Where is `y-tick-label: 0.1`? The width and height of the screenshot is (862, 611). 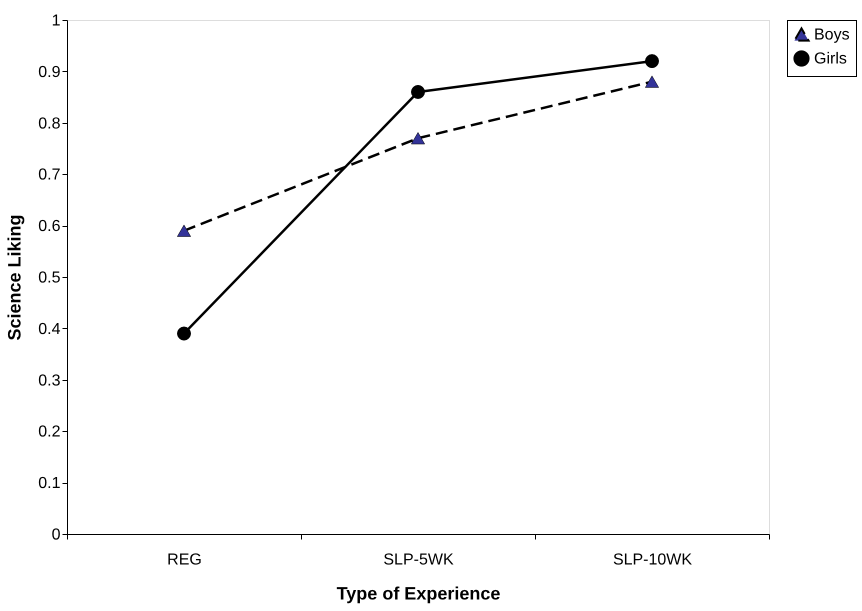 y-tick-label: 0.1 is located at coordinates (49, 483).